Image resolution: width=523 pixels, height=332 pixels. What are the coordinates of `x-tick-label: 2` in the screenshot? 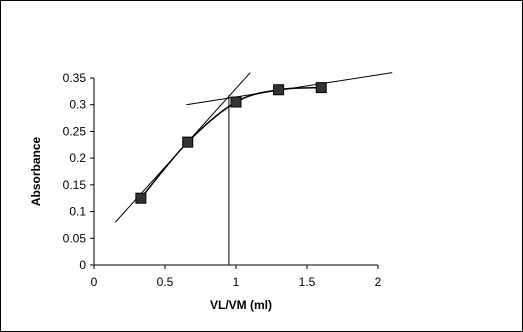 It's located at (378, 282).